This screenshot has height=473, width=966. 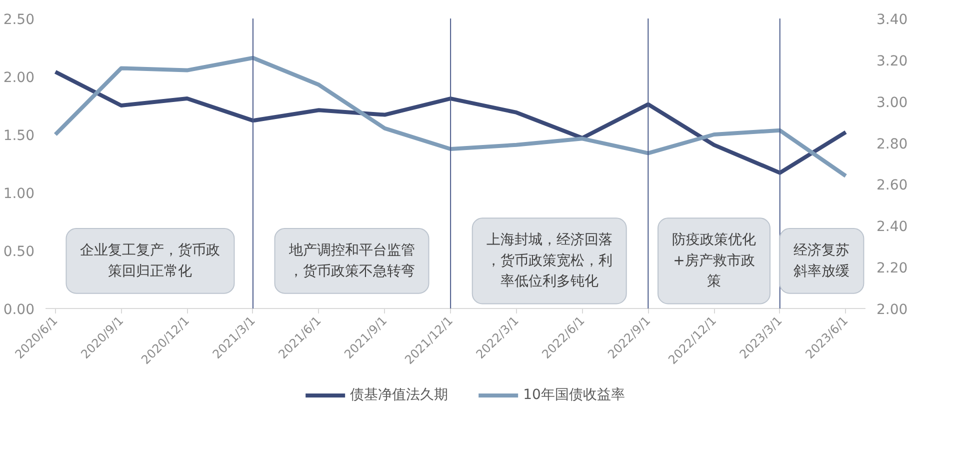 I want to click on y2-tick-label: 3.20, so click(x=892, y=61).